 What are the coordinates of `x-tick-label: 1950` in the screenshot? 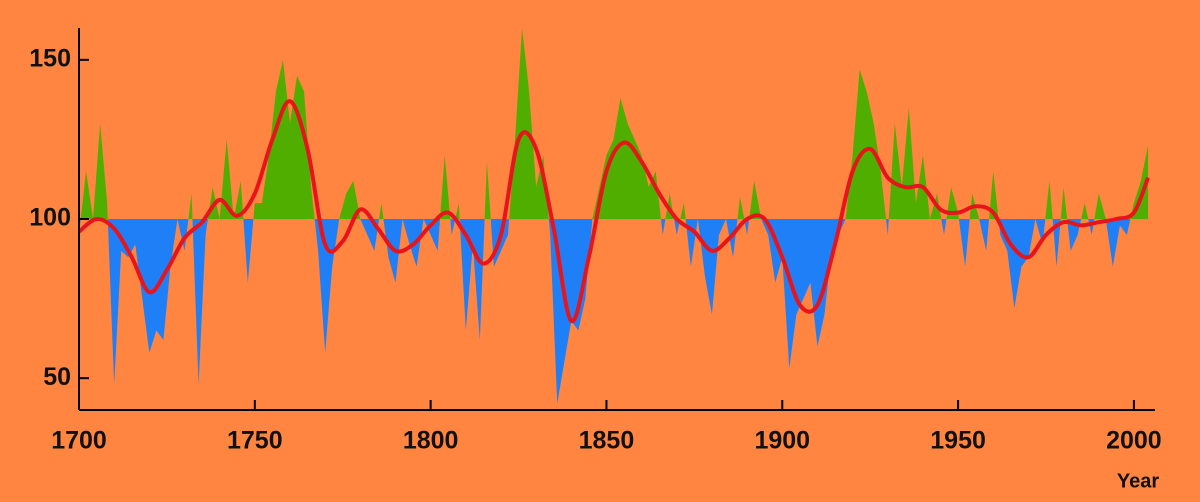 It's located at (958, 441).